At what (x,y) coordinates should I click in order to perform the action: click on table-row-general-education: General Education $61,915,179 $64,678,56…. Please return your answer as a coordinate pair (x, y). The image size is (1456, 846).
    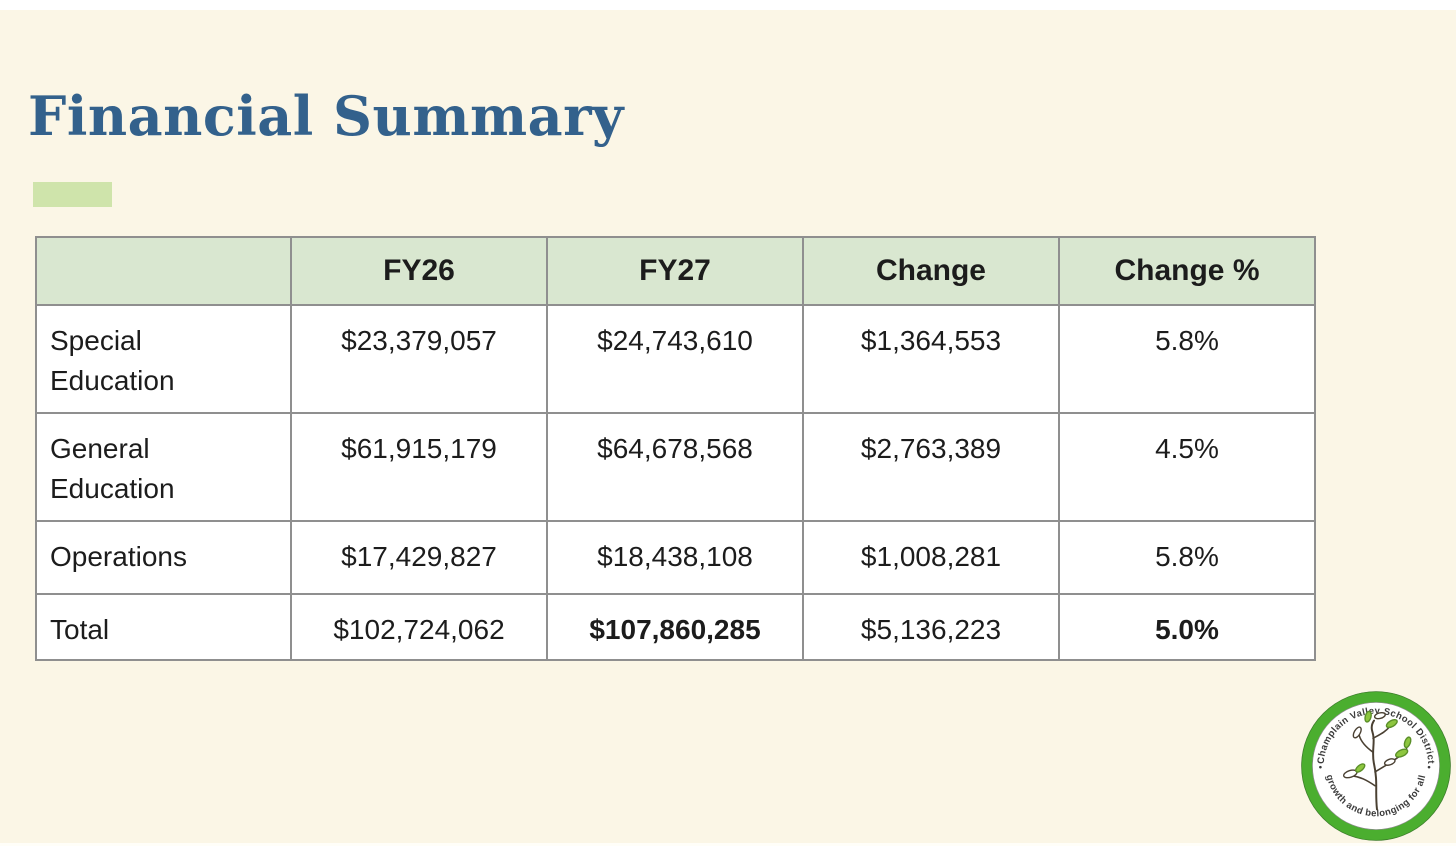
    Looking at the image, I should click on (675, 467).